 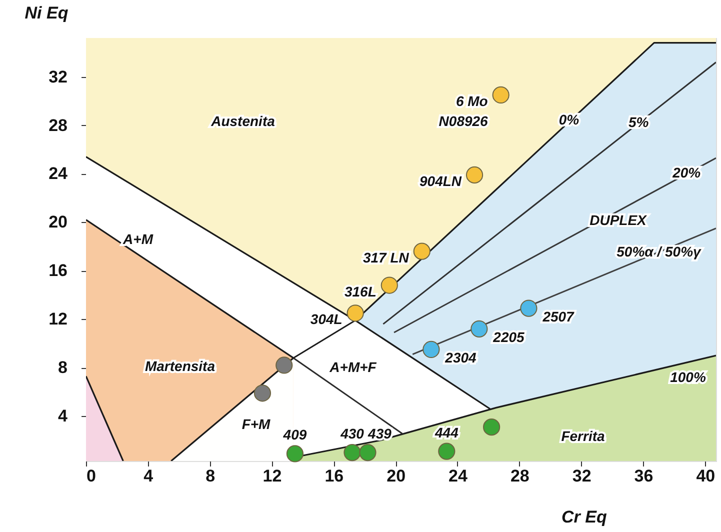 What do you see at coordinates (58, 319) in the screenshot?
I see `y-tick-label: 12` at bounding box center [58, 319].